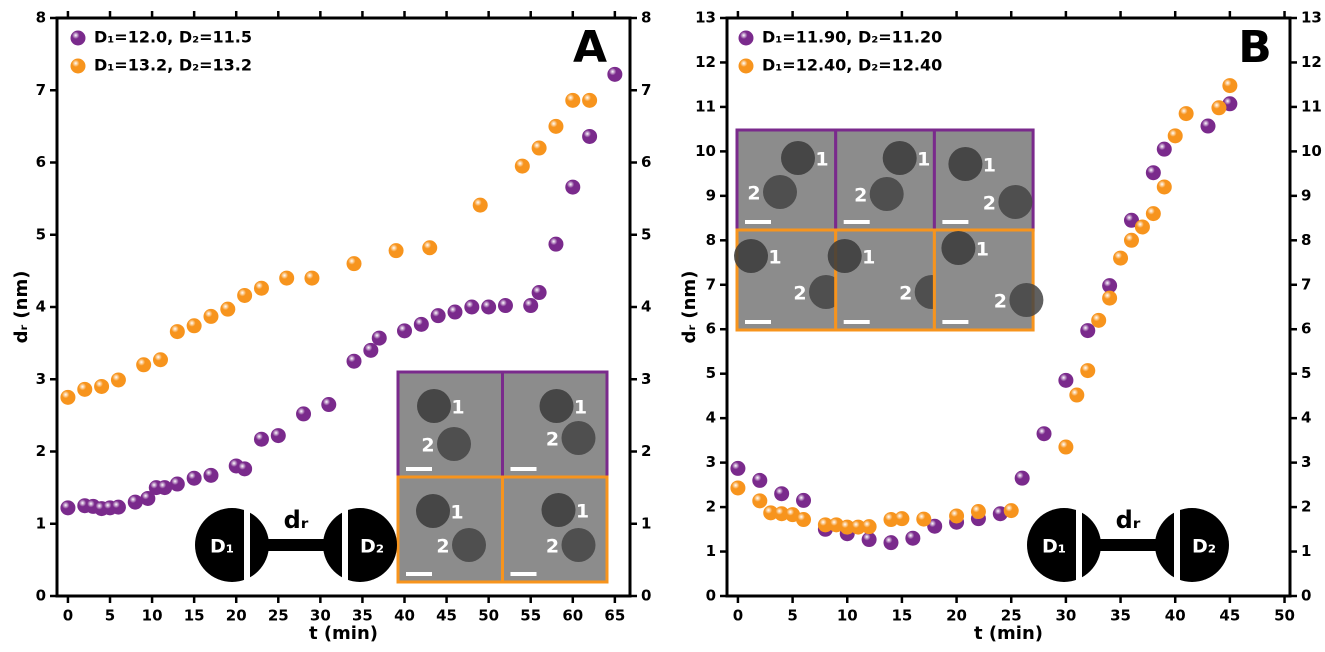  What do you see at coordinates (41, 379) in the screenshot?
I see `y-tick-label: 3` at bounding box center [41, 379].